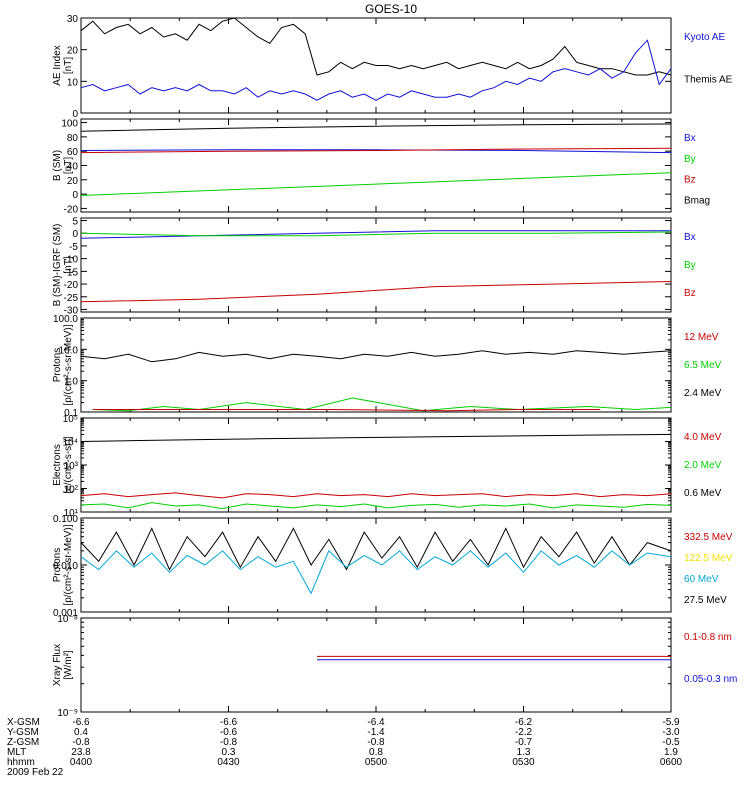  What do you see at coordinates (703, 465) in the screenshot?
I see `legend-label: 2.0 MeV` at bounding box center [703, 465].